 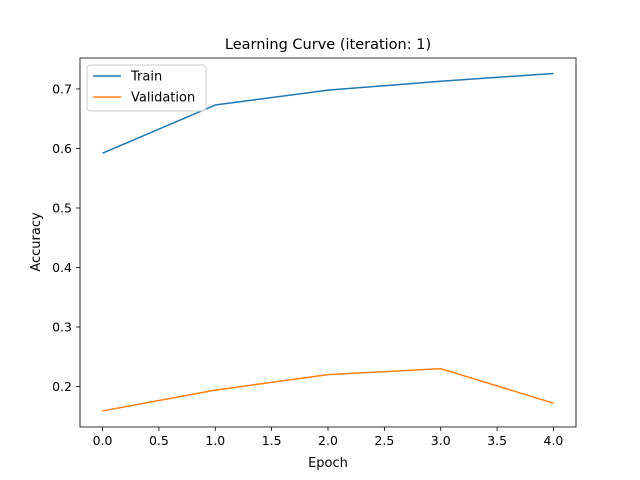 What do you see at coordinates (62, 207) in the screenshot?
I see `y-tick-label: 0.5` at bounding box center [62, 207].